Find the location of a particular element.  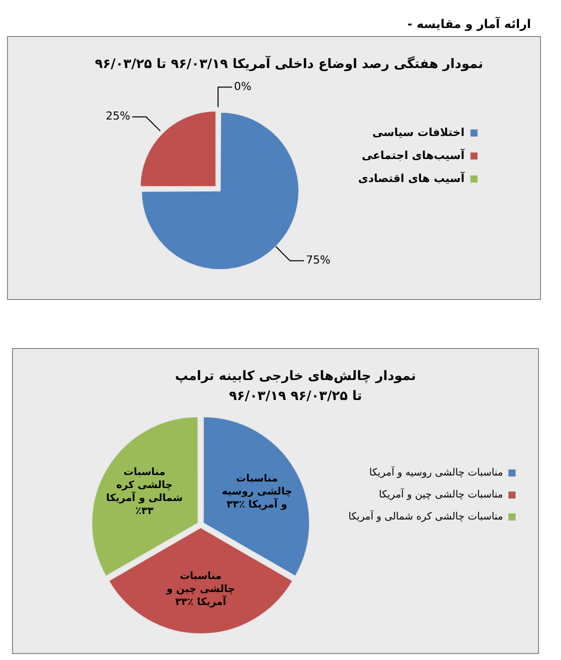

data-label: مناسبات چالشی چین و آمریکا ٪۳۳ is located at coordinates (200, 589).